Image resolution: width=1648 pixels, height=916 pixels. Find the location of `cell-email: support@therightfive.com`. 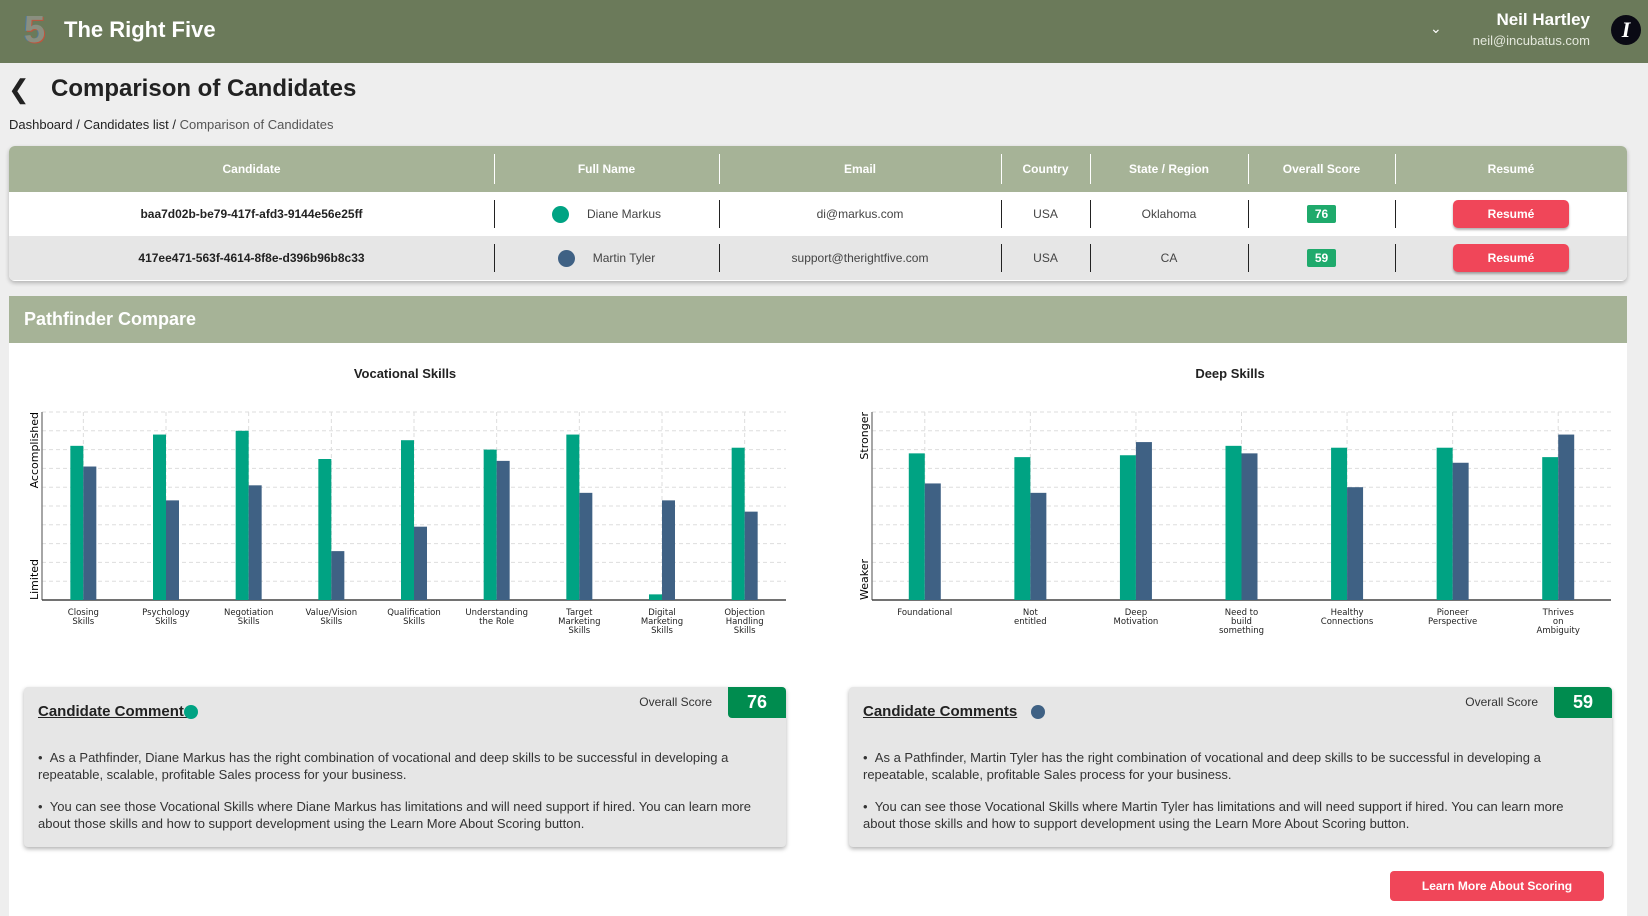

cell-email: support@therightfive.com is located at coordinates (860, 258).